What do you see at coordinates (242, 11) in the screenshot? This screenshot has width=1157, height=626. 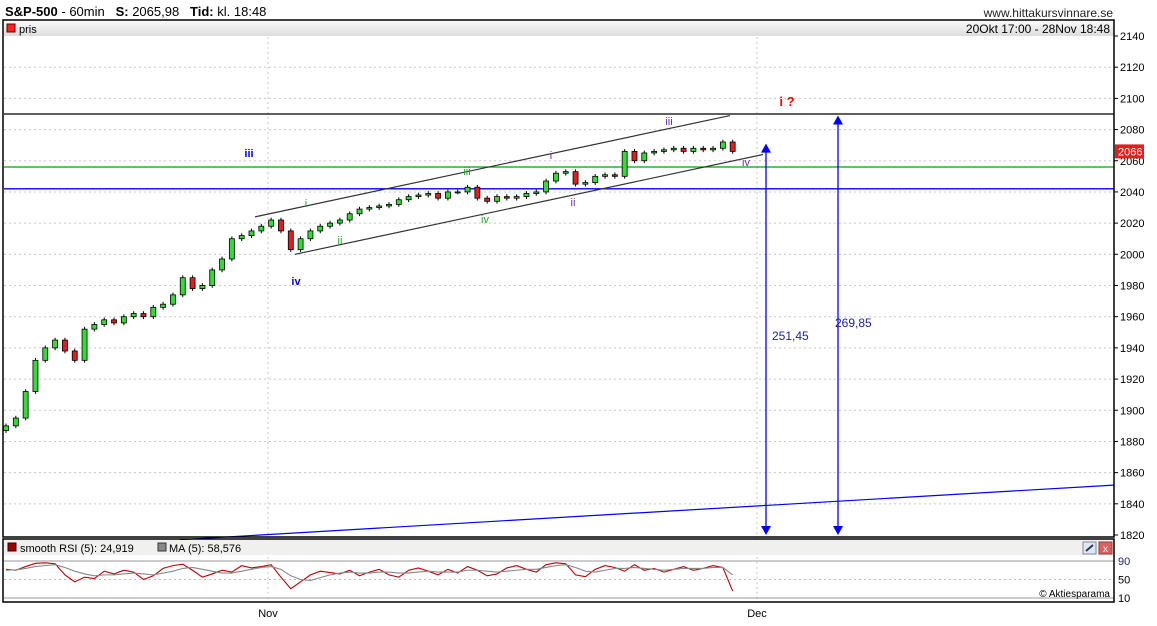 I see `tid-value: kl. 18:48` at bounding box center [242, 11].